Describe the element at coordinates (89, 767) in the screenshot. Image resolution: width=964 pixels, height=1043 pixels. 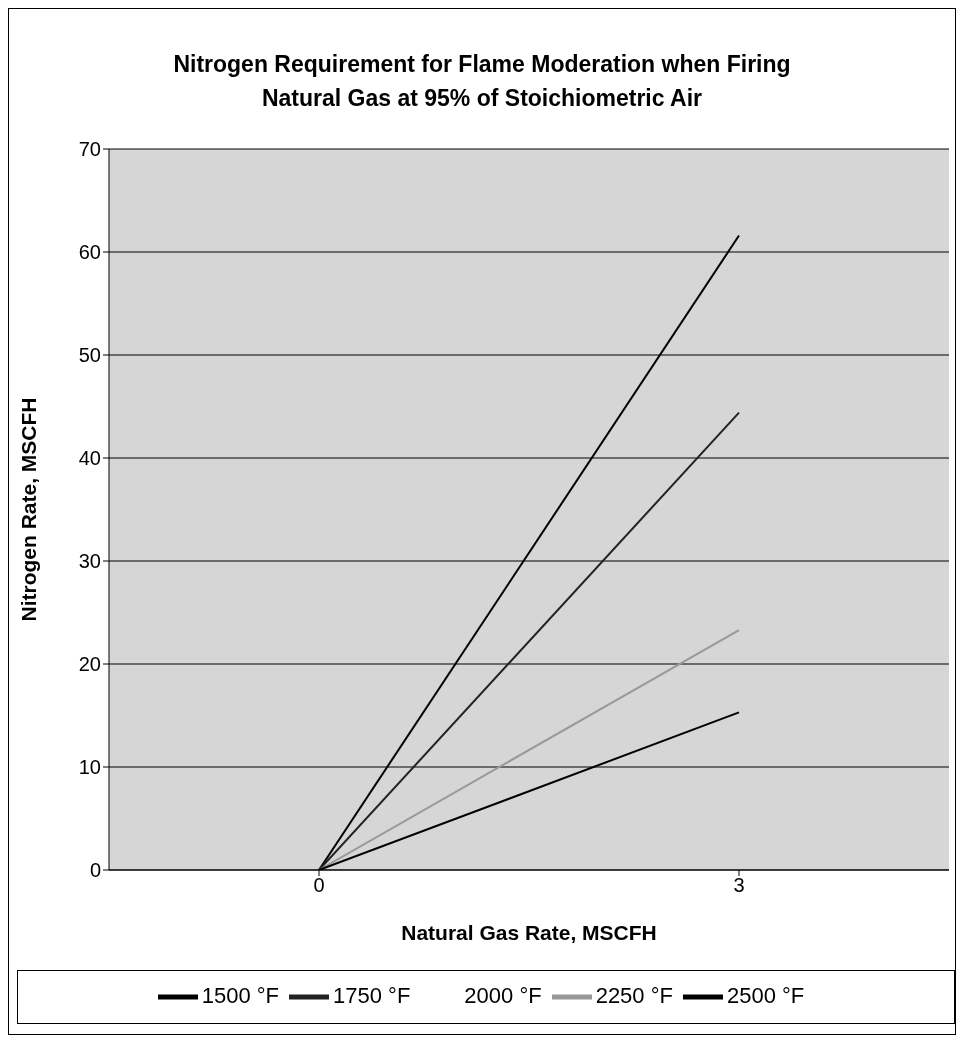
I see `y-tick-label: 10` at that location.